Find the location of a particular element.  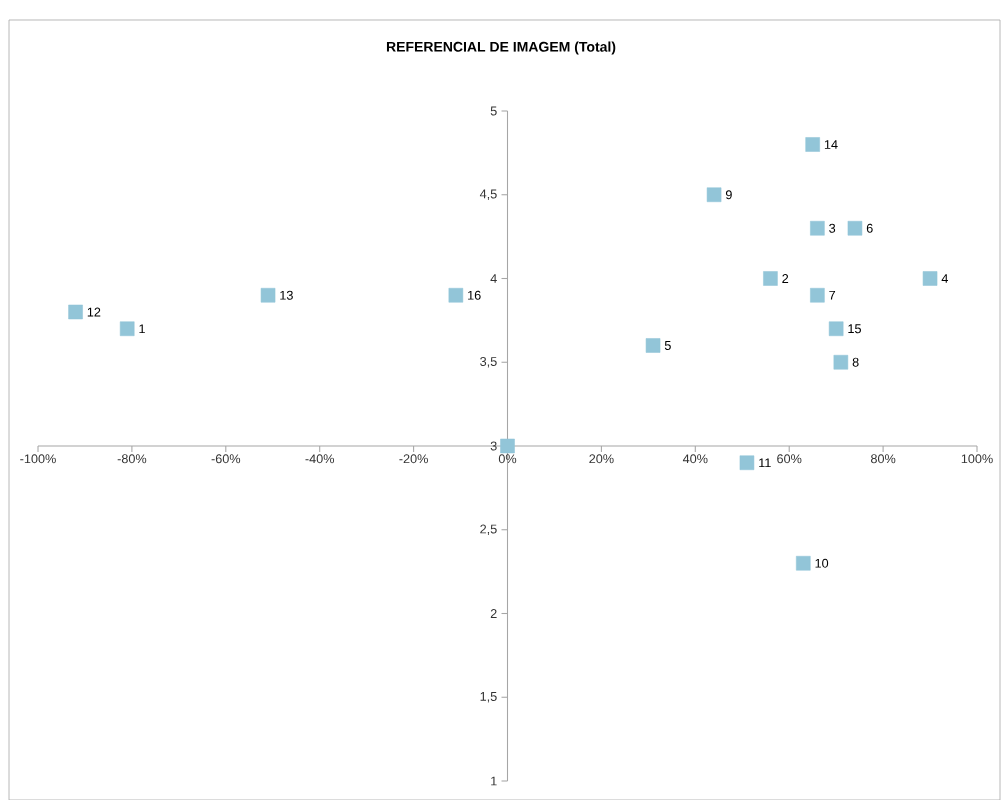

annotation: 8 is located at coordinates (855, 362).